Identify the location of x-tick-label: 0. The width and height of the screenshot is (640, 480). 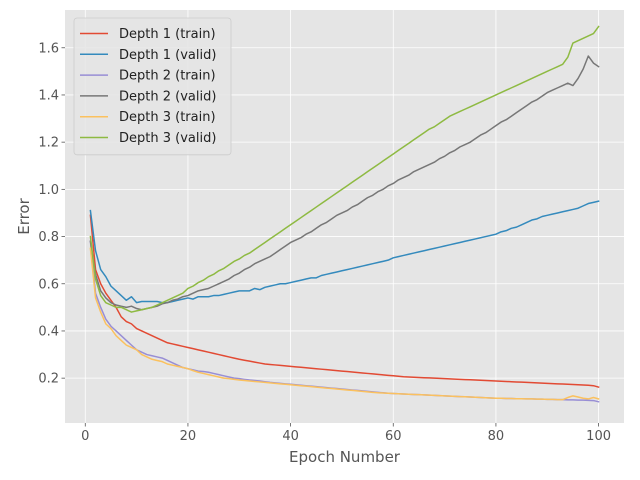
(85, 436).